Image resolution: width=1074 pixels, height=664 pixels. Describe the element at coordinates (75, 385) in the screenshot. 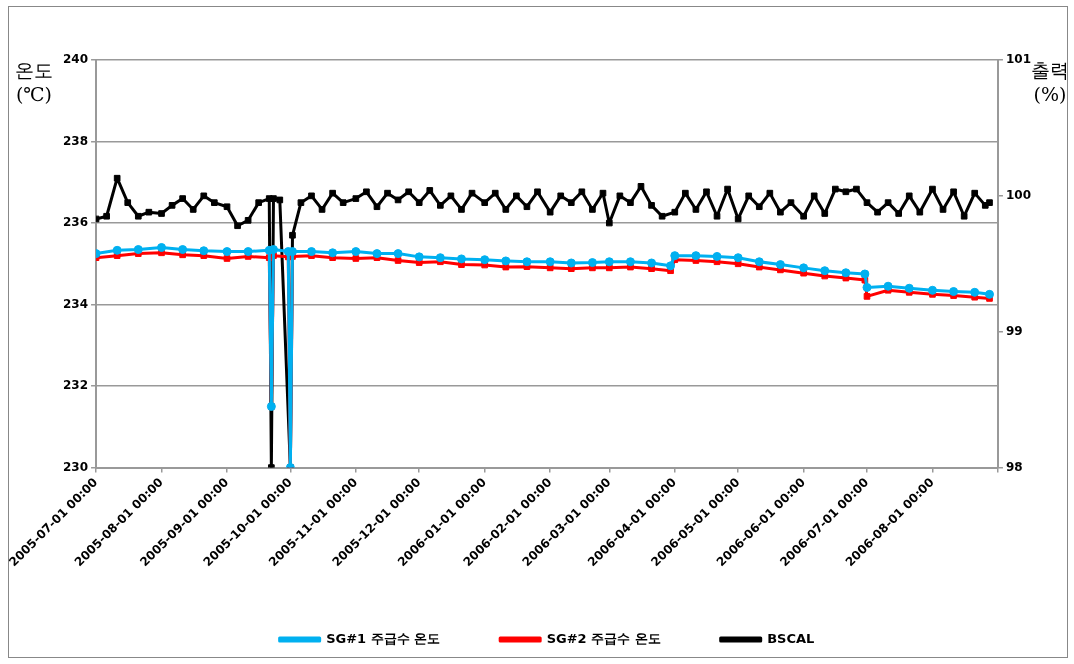

I see `y-tick-label: 232` at that location.